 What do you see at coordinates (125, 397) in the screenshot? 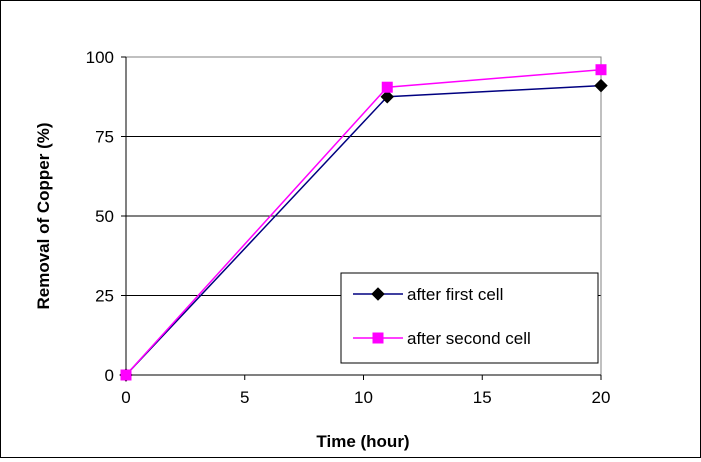
I see `x-tick-label: 0` at bounding box center [125, 397].